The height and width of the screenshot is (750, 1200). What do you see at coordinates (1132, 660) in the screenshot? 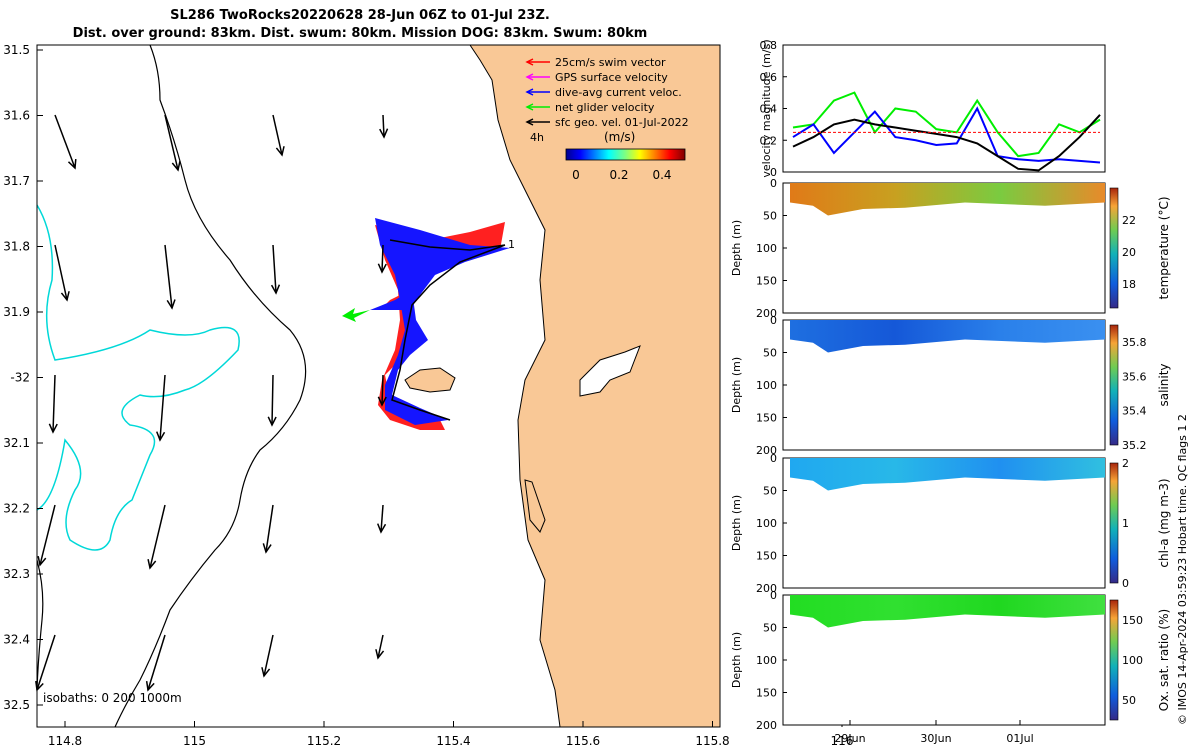
I see `colorbar-tick-label: 100` at bounding box center [1132, 660].